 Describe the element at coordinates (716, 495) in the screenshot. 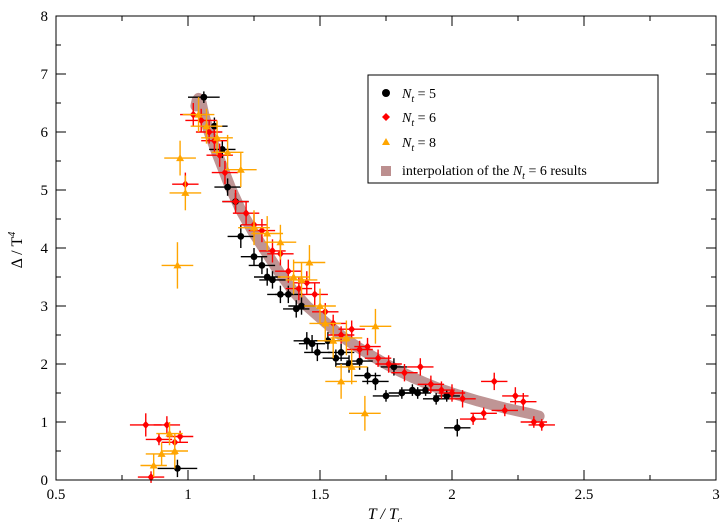

I see `x-tick-label: 3` at that location.